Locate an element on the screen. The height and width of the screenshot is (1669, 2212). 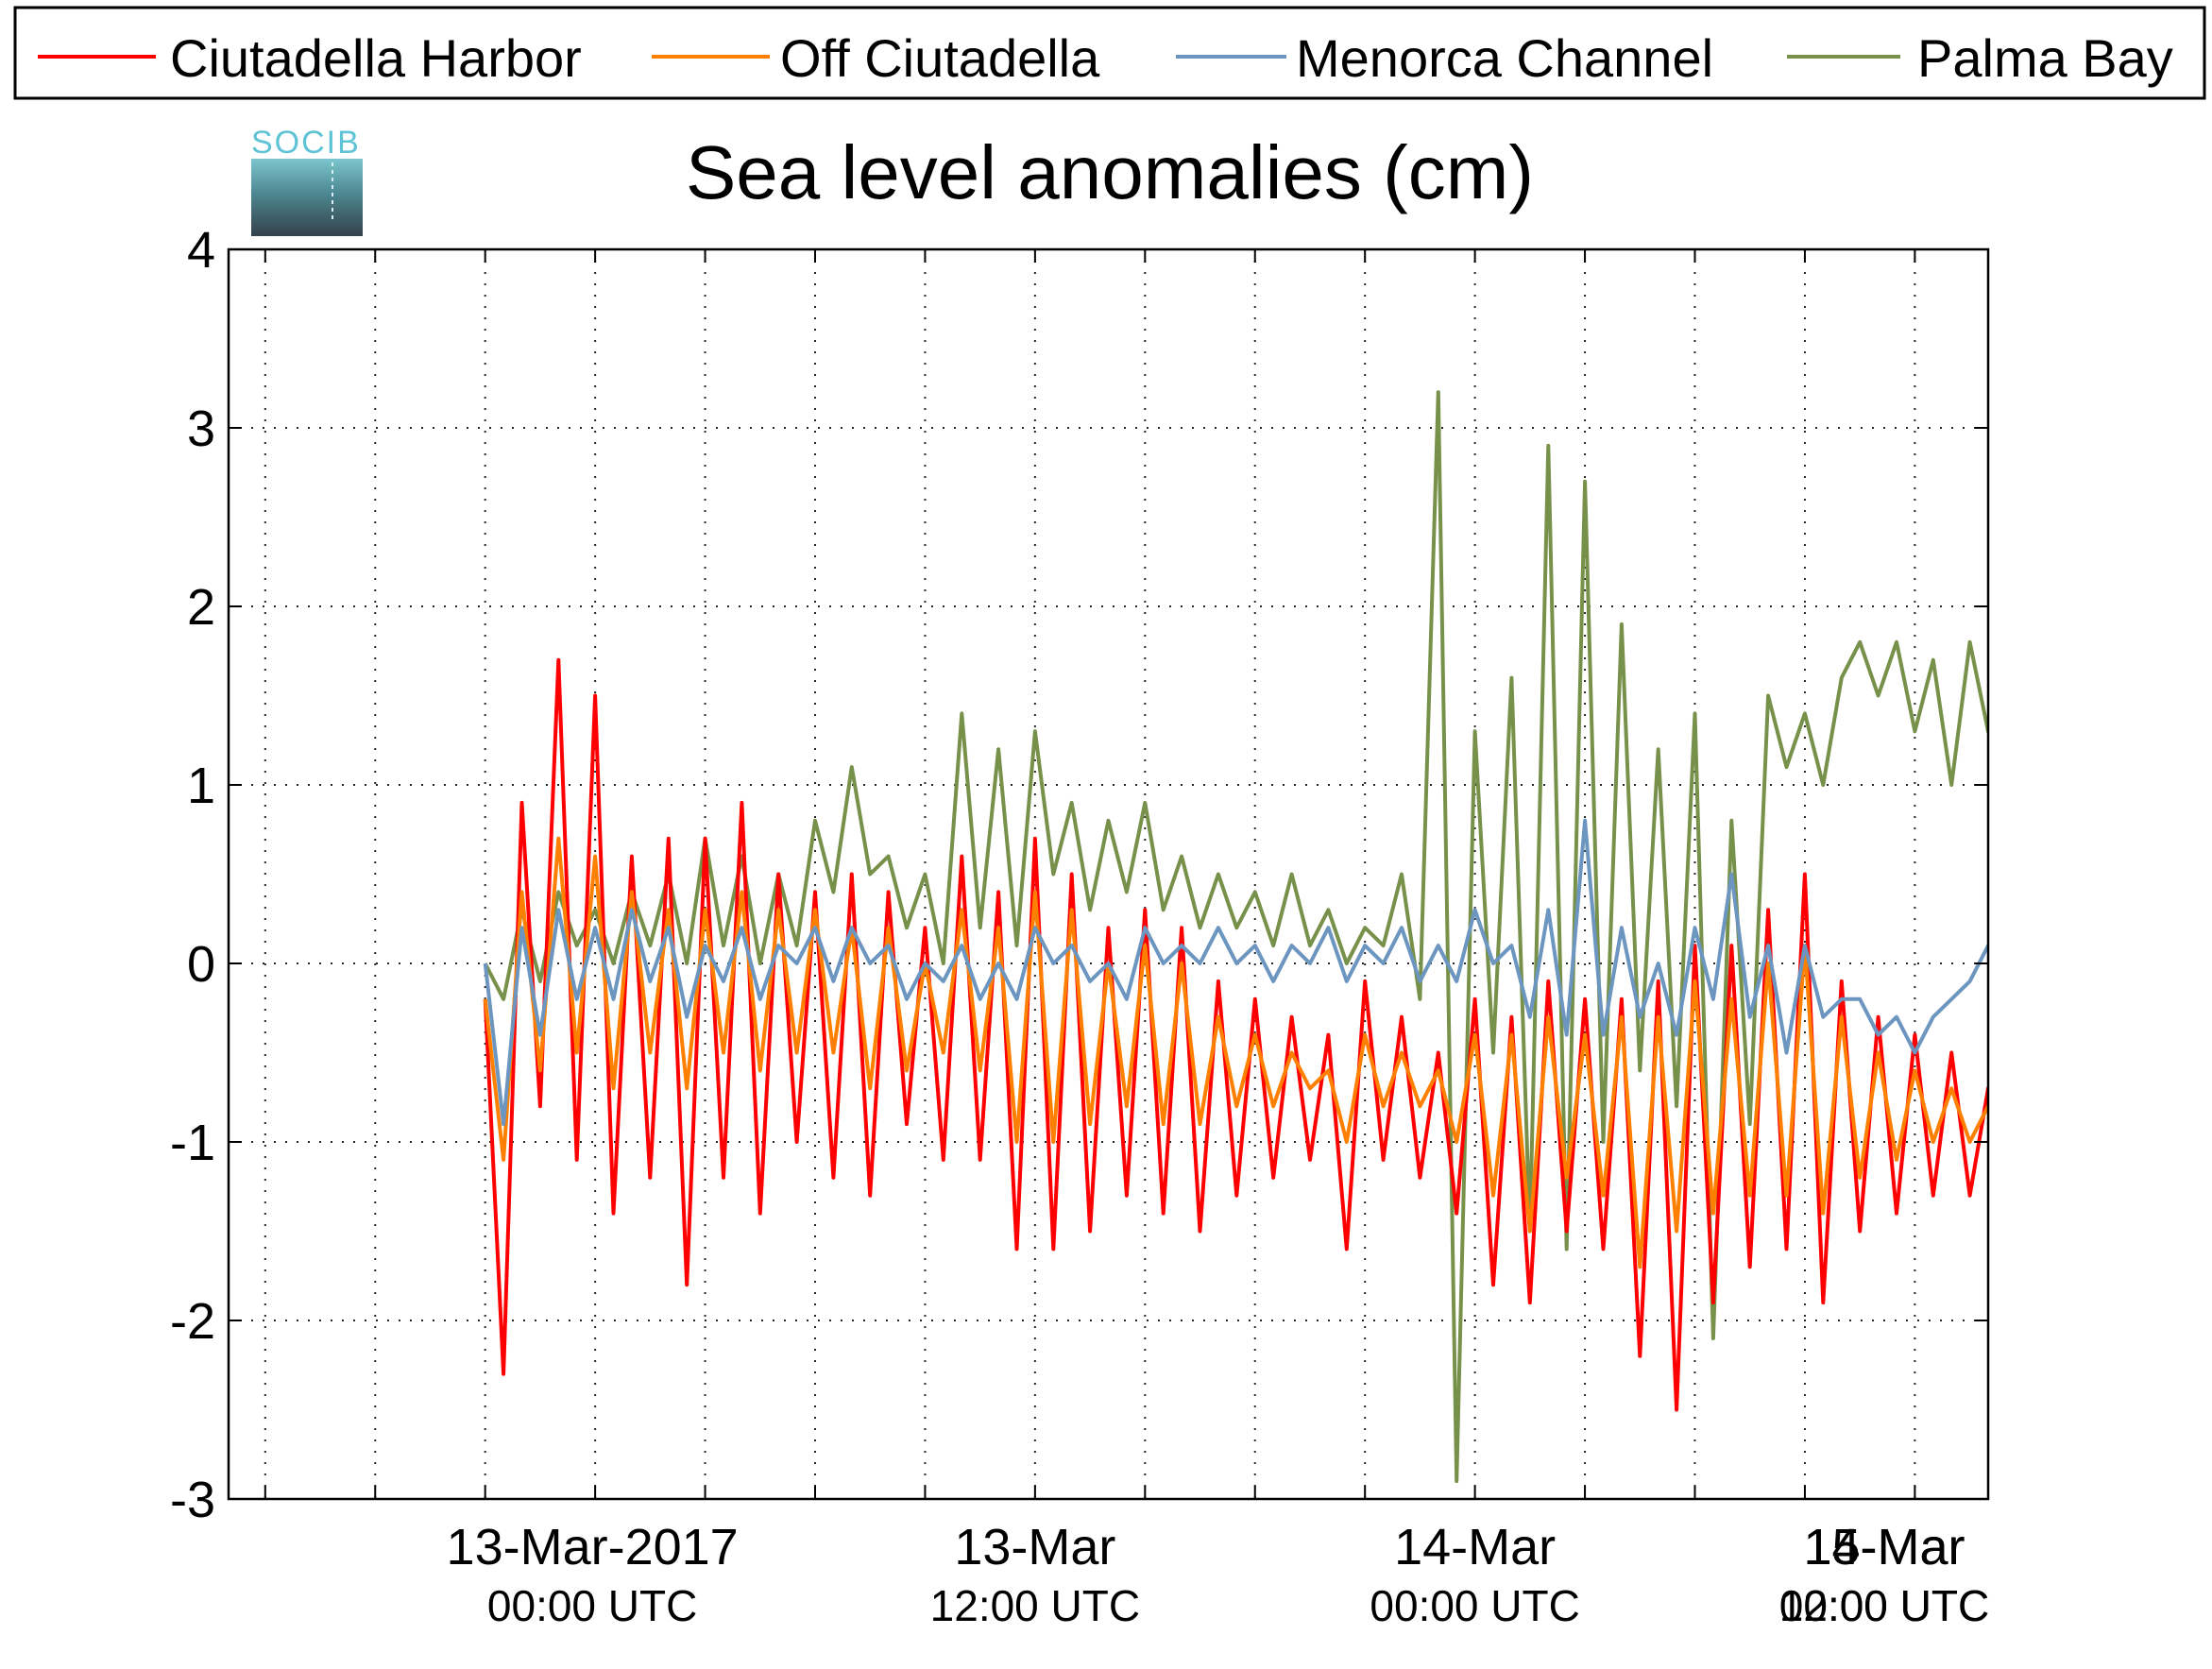
legend-box is located at coordinates (1109, 53).